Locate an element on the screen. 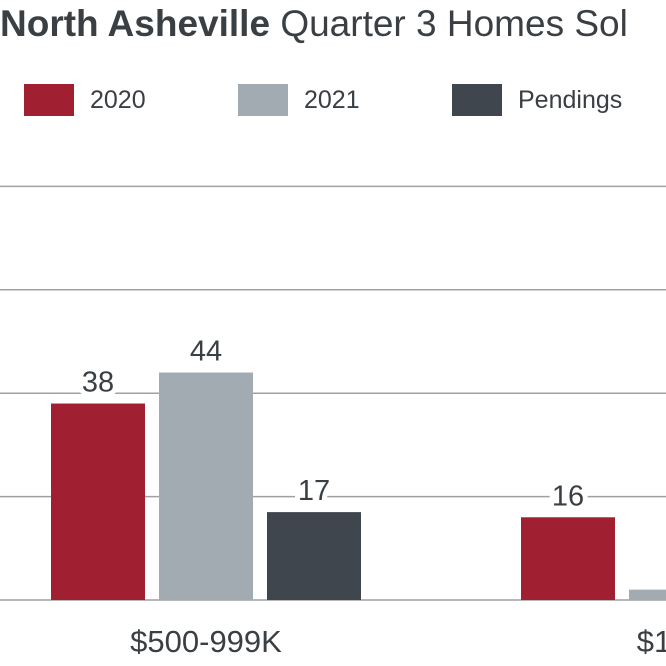 This screenshot has height=666, width=666. value-label-2021-0: 44 is located at coordinates (206, 352).